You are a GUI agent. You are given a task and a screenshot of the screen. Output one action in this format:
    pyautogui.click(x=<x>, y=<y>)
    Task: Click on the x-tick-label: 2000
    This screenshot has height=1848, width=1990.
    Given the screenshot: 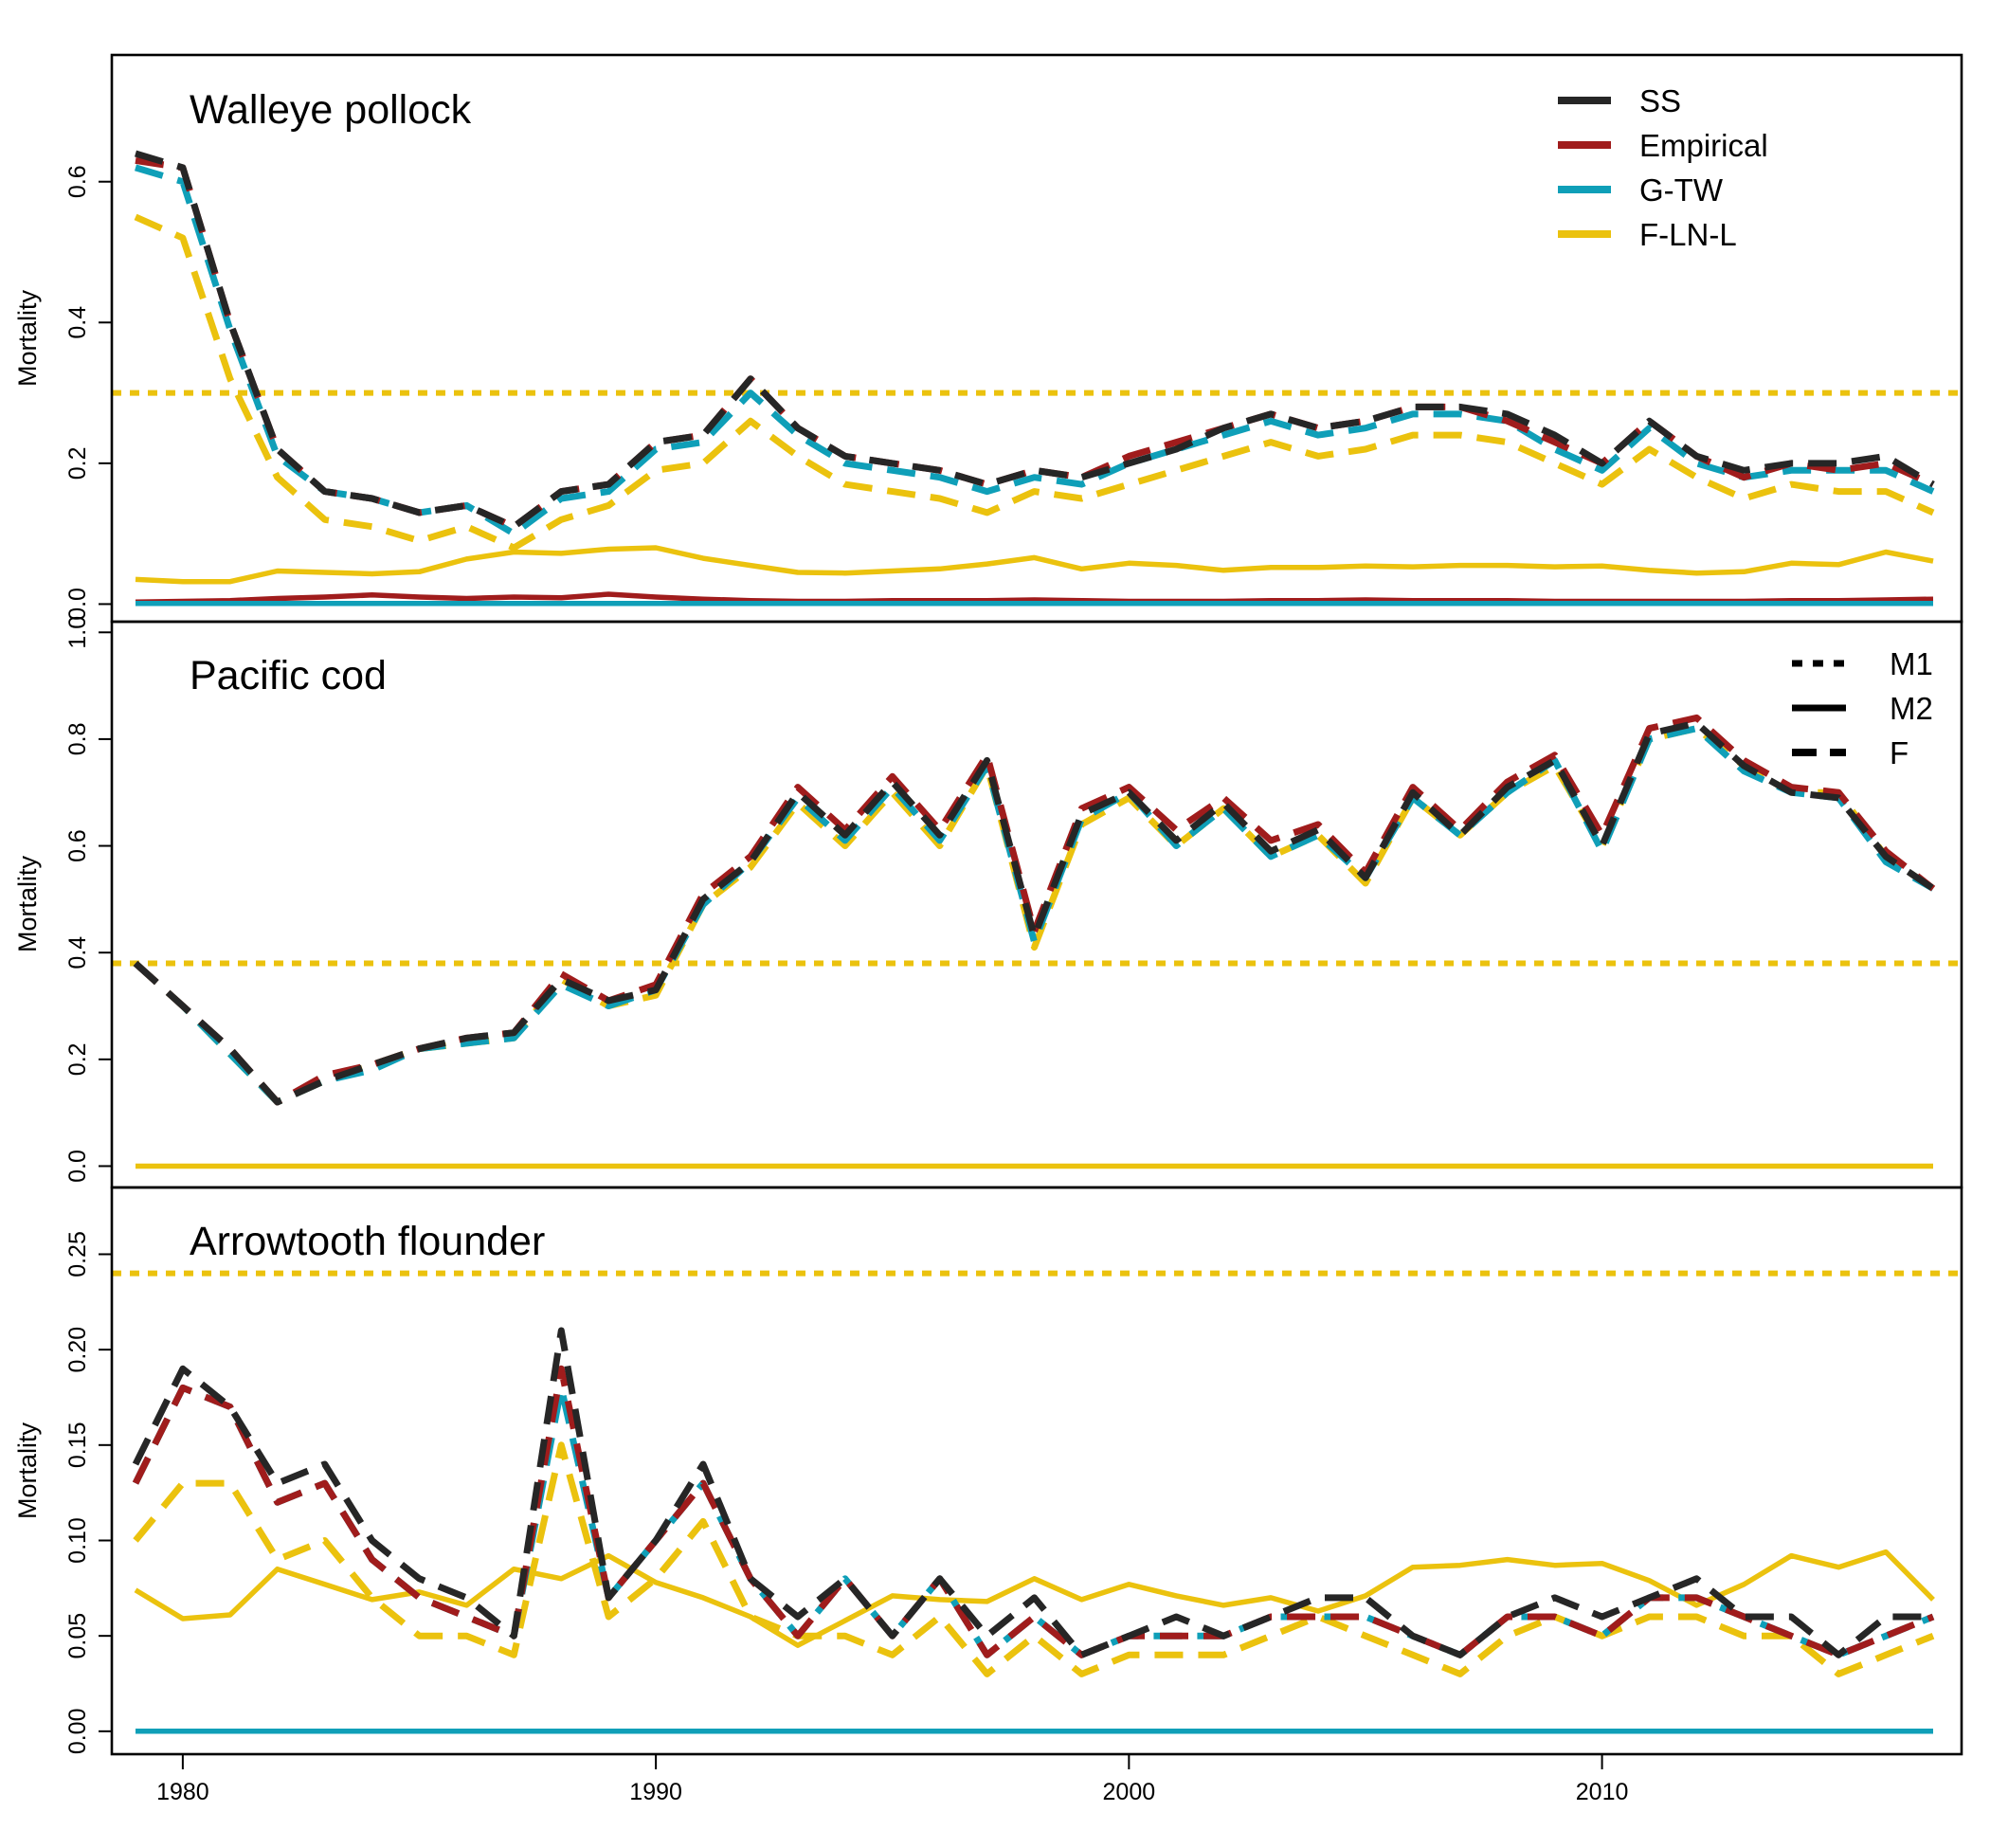 What is the action you would take?
    pyautogui.click(x=1129, y=1792)
    